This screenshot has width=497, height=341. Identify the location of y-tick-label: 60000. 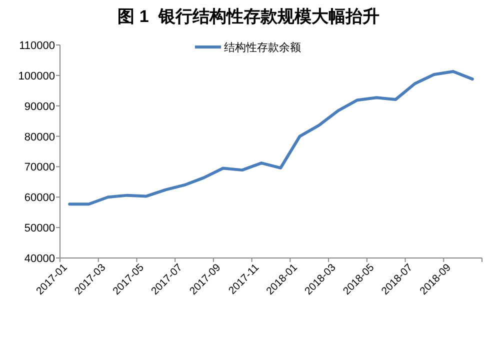
(39, 198).